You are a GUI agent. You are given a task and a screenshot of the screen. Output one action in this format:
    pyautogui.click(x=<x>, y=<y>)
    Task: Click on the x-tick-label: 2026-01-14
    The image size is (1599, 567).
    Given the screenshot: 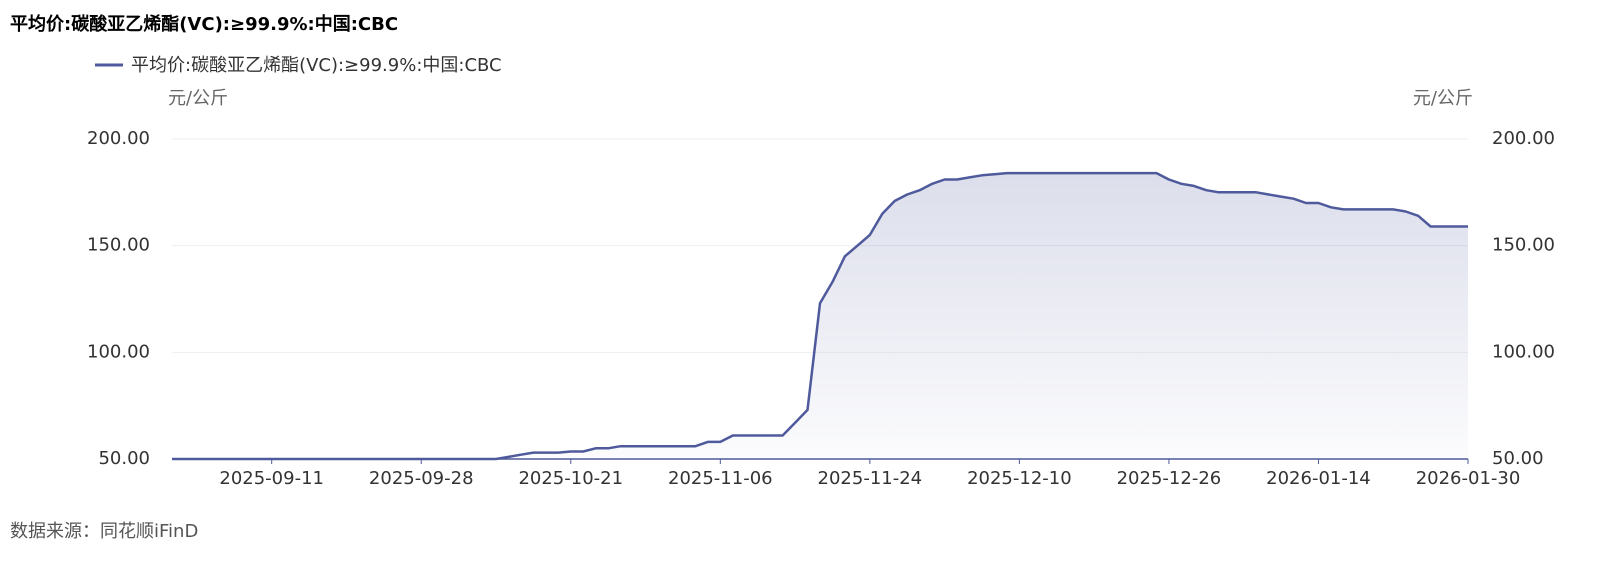 What is the action you would take?
    pyautogui.click(x=1318, y=478)
    